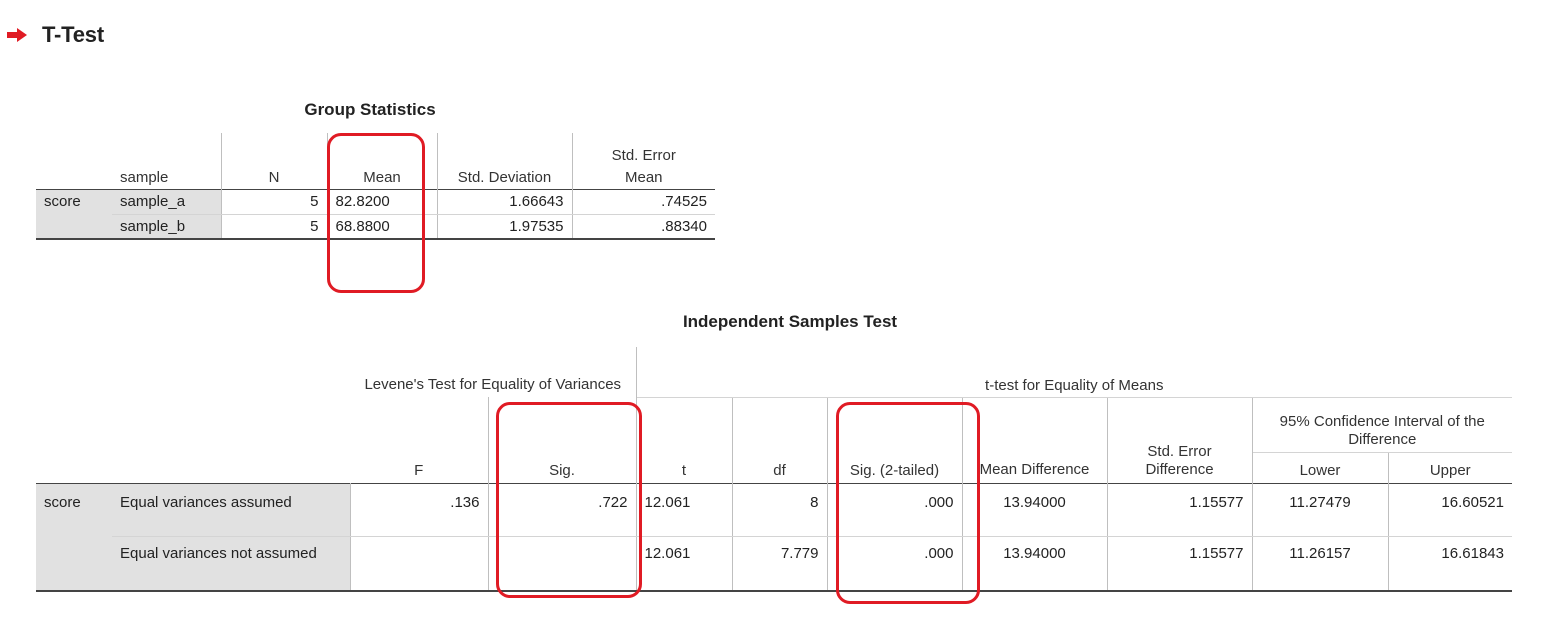  Describe the element at coordinates (274, 161) in the screenshot. I see `col-n: N` at that location.